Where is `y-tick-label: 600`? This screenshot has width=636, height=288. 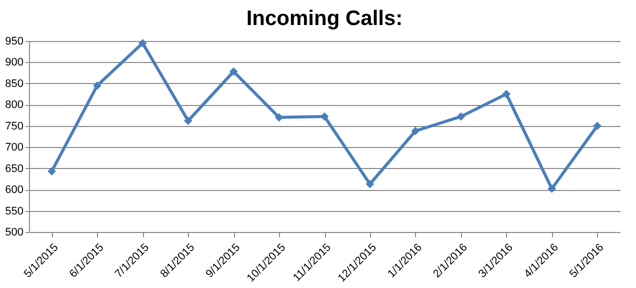
y-tick-label: 600 is located at coordinates (14, 190).